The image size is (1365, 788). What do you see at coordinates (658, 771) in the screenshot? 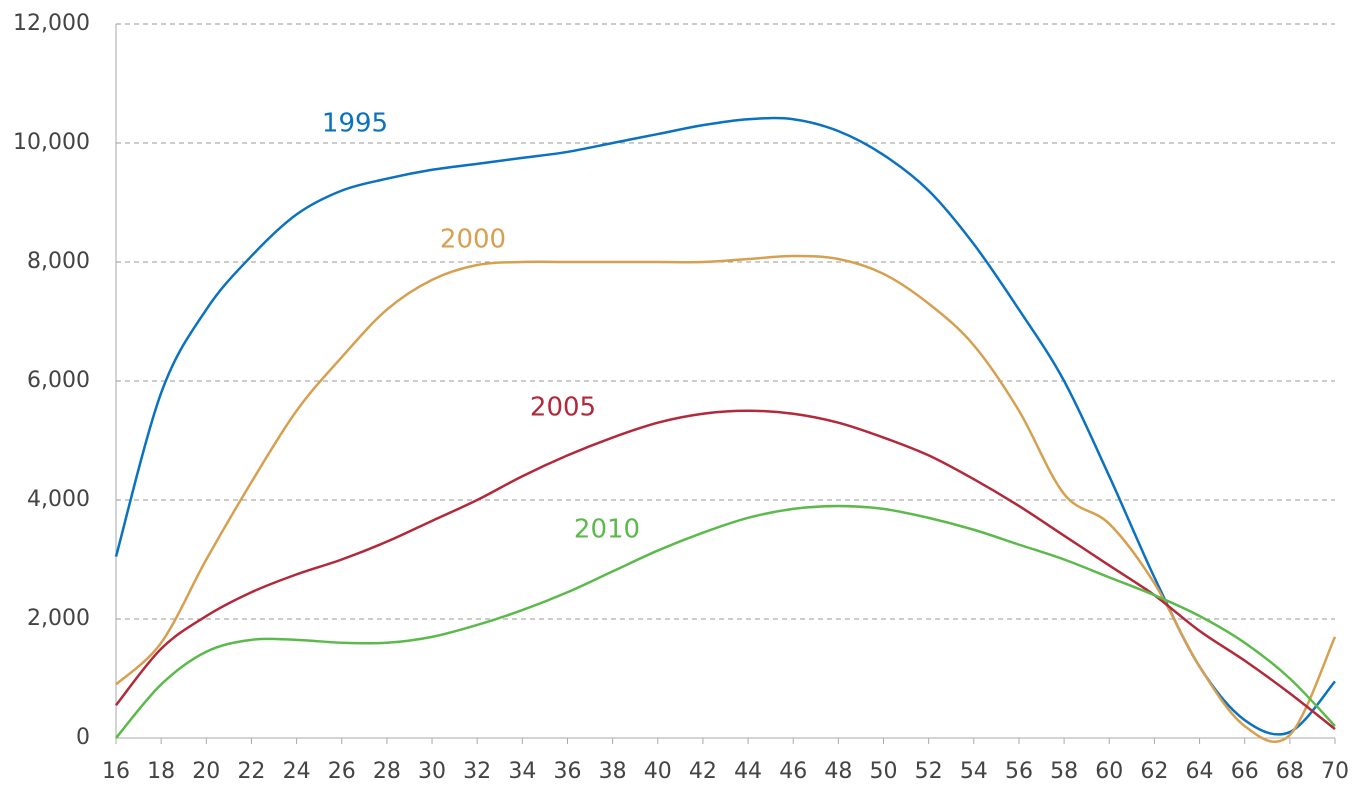
I see `x-tick-label: 40` at bounding box center [658, 771].